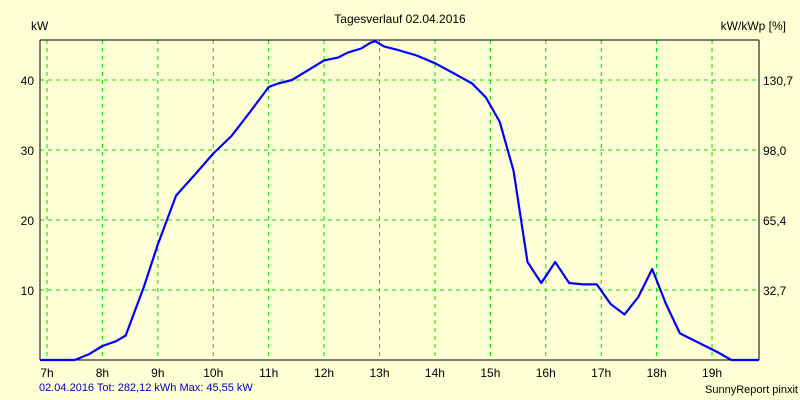 The image size is (800, 400). What do you see at coordinates (601, 373) in the screenshot?
I see `x-tick-label: 17h` at bounding box center [601, 373].